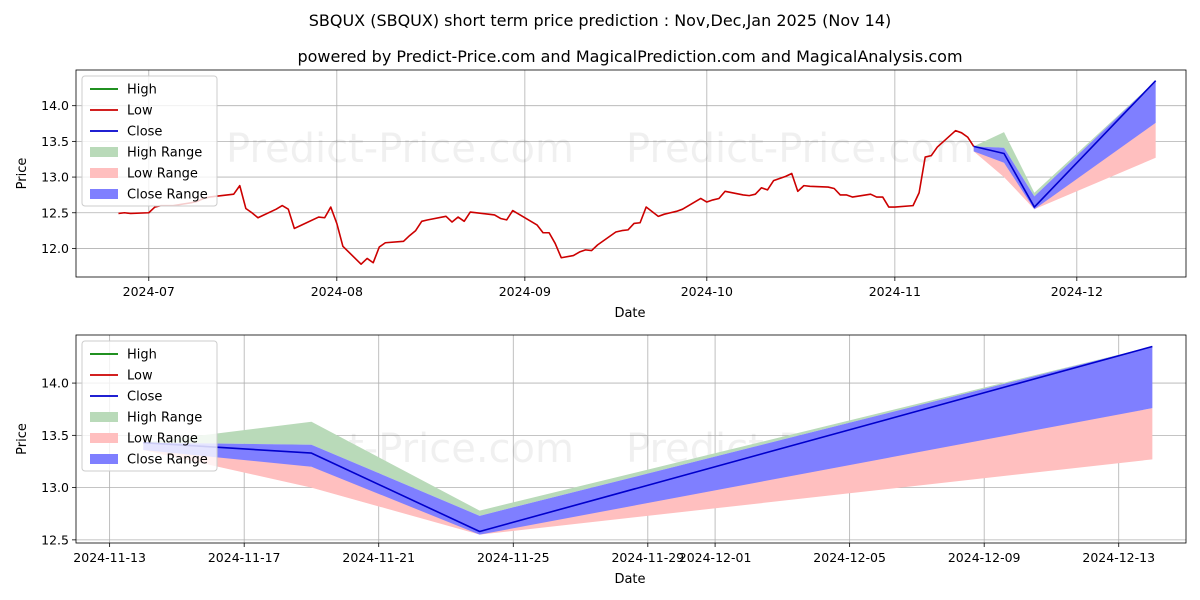  Describe the element at coordinates (984, 557) in the screenshot. I see `x-tick-label: 2024-12-09` at that location.